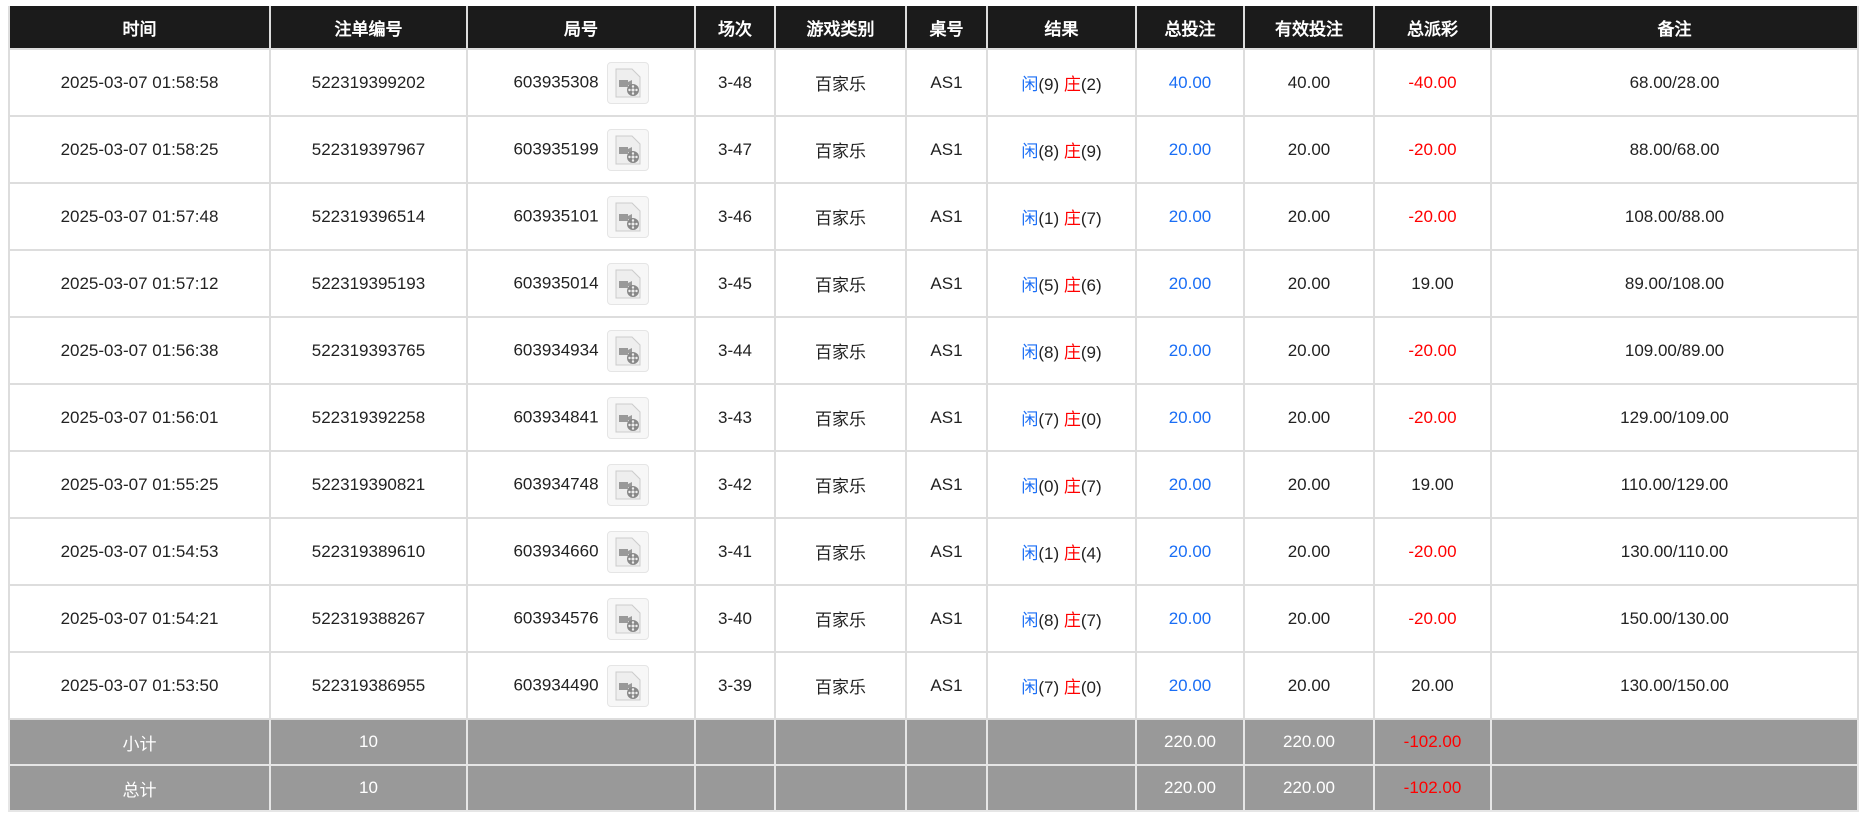  Describe the element at coordinates (1674, 484) in the screenshot. I see `note-cell: 110.00/129.00` at that location.